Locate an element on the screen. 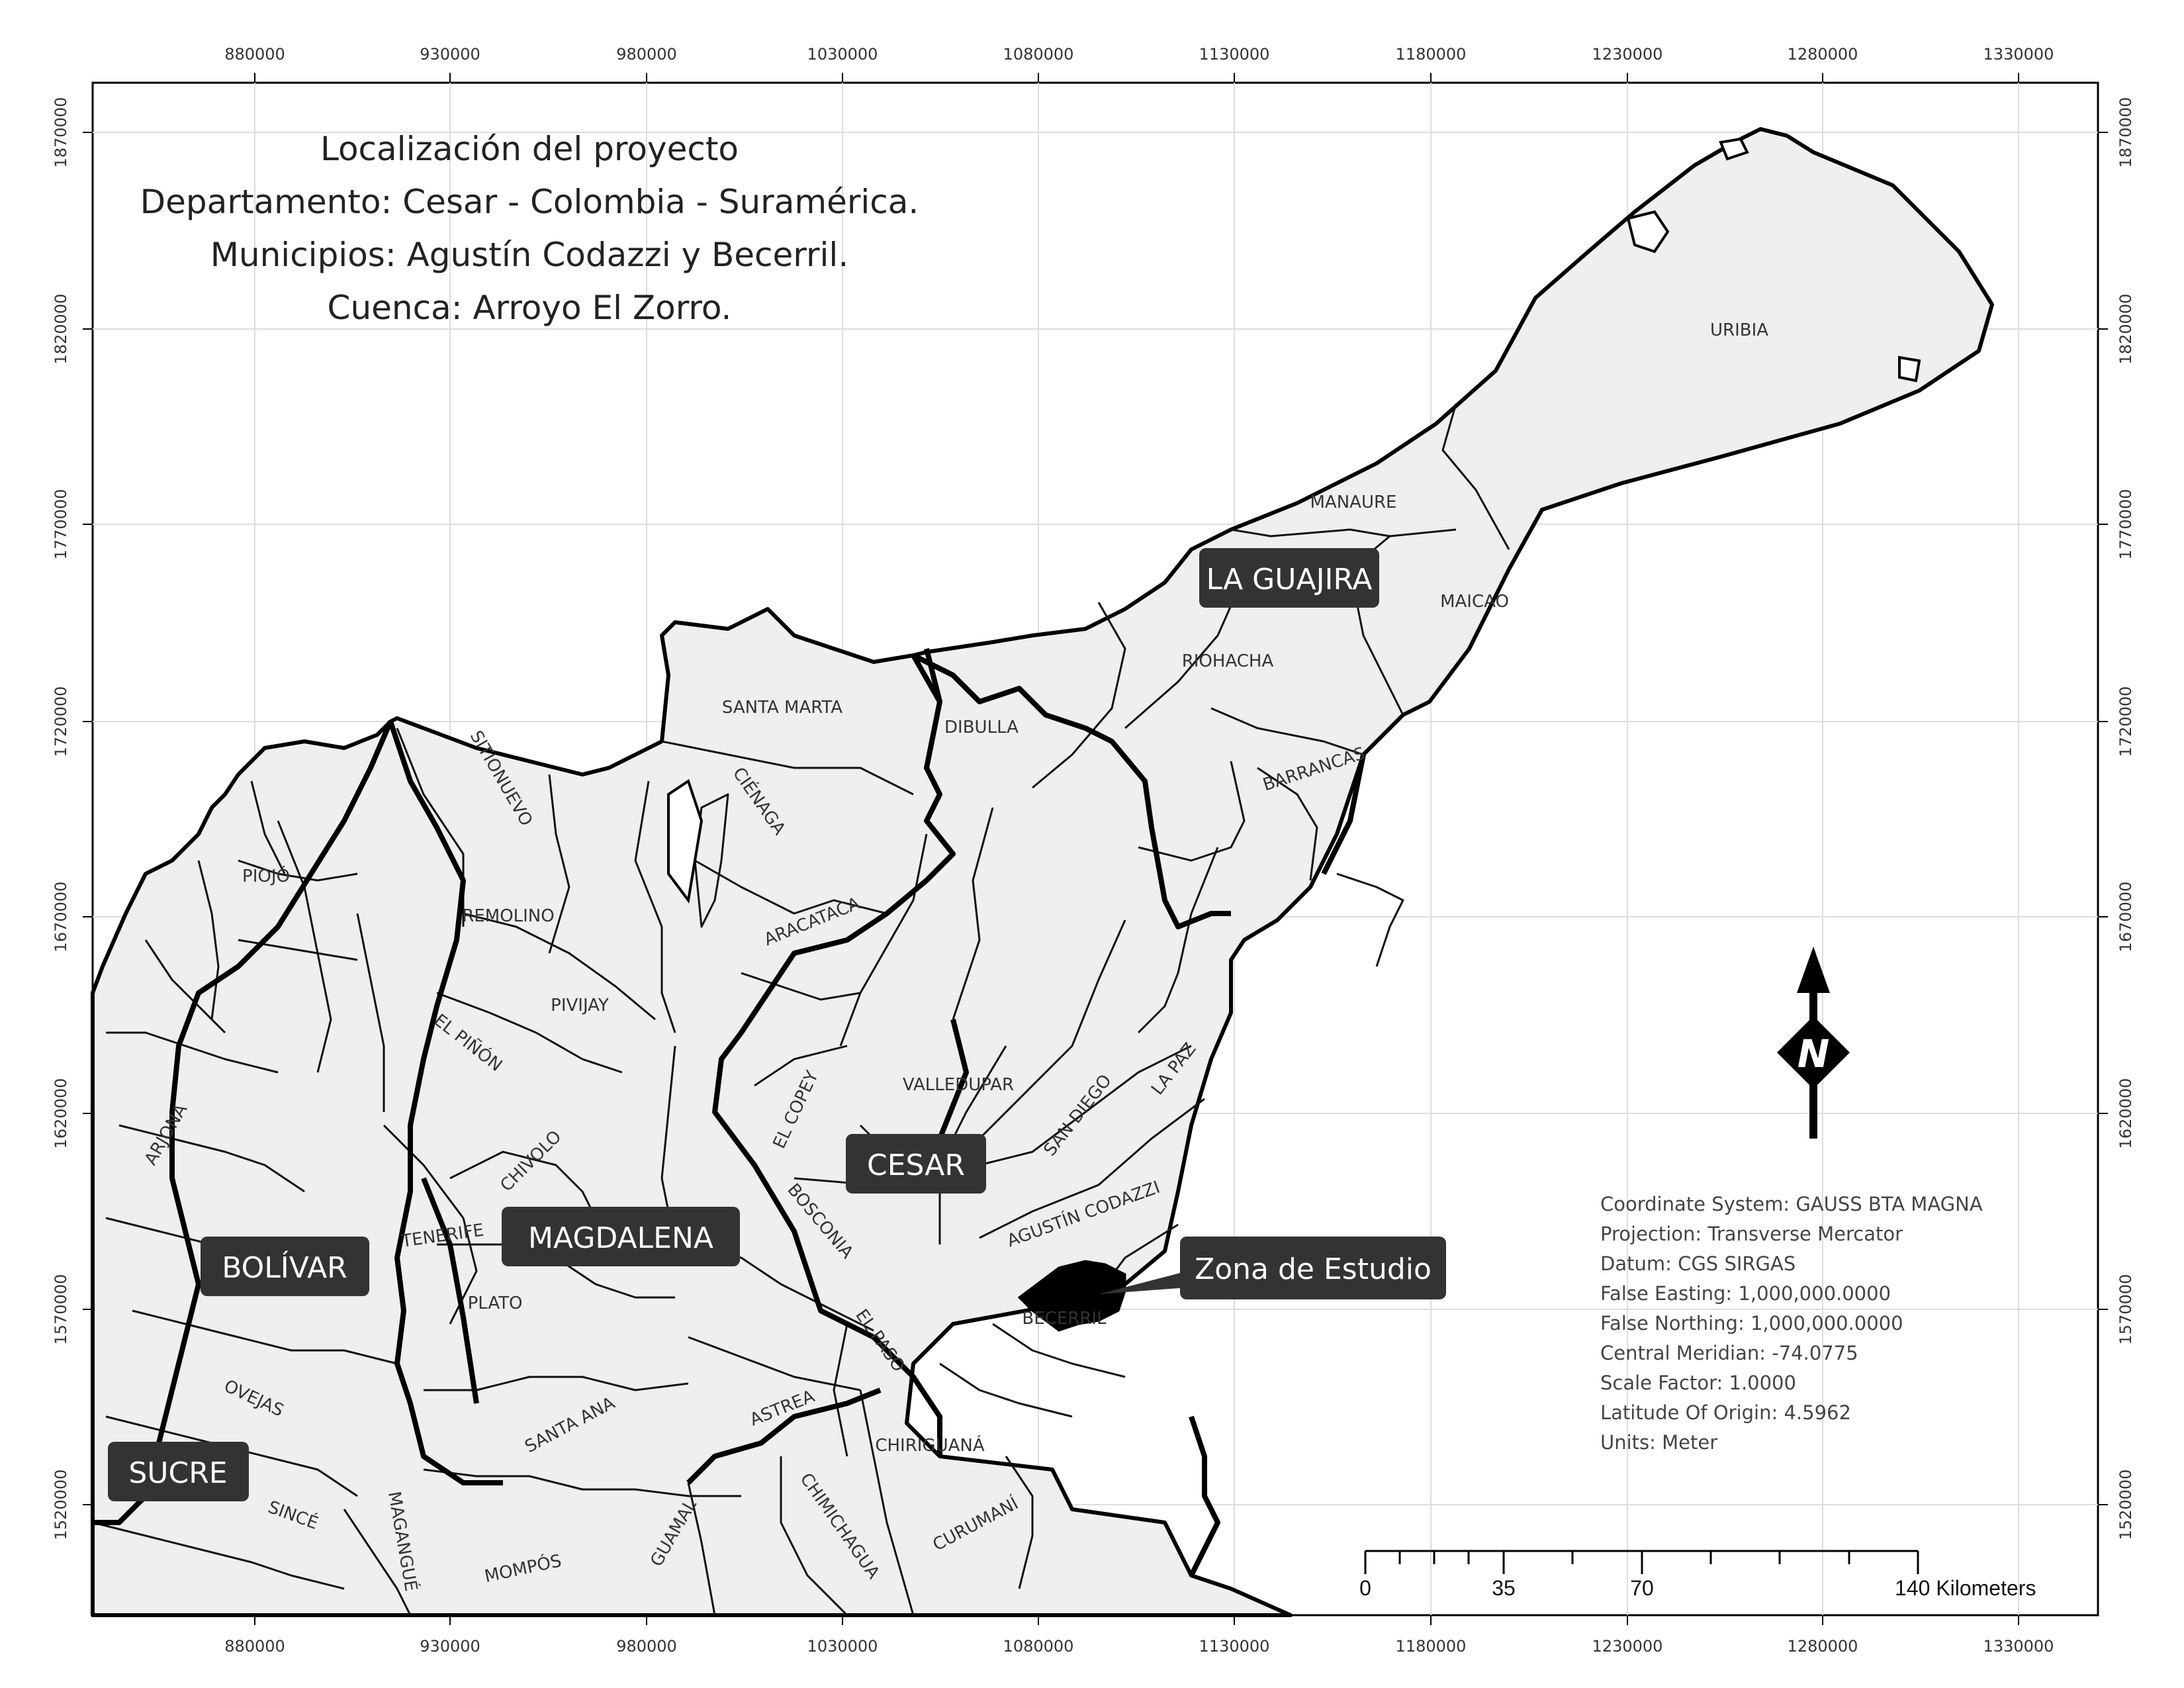 The width and height of the screenshot is (2184, 1688). municipality-label: BECERRIL is located at coordinates (1064, 1319).